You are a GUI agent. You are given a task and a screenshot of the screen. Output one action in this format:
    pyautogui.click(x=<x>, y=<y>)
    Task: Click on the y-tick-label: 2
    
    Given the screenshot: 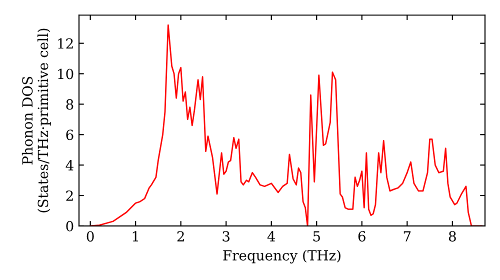 What is the action you would take?
    pyautogui.click(x=69, y=195)
    